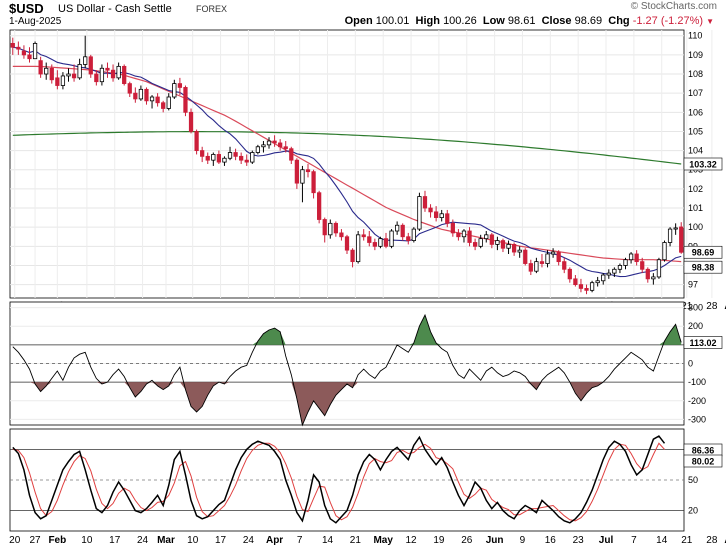 This screenshot has width=726, height=548. I want to click on bottom-x-axis-tick: 23, so click(579, 540).